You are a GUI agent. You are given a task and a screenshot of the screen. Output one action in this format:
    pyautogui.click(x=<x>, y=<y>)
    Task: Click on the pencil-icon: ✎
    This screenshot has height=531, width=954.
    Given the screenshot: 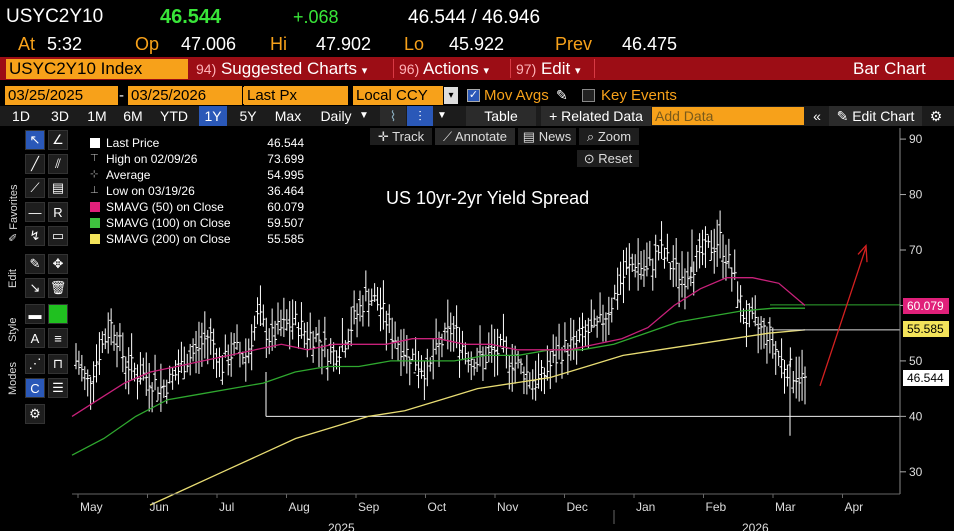 What is the action you would take?
    pyautogui.click(x=562, y=95)
    